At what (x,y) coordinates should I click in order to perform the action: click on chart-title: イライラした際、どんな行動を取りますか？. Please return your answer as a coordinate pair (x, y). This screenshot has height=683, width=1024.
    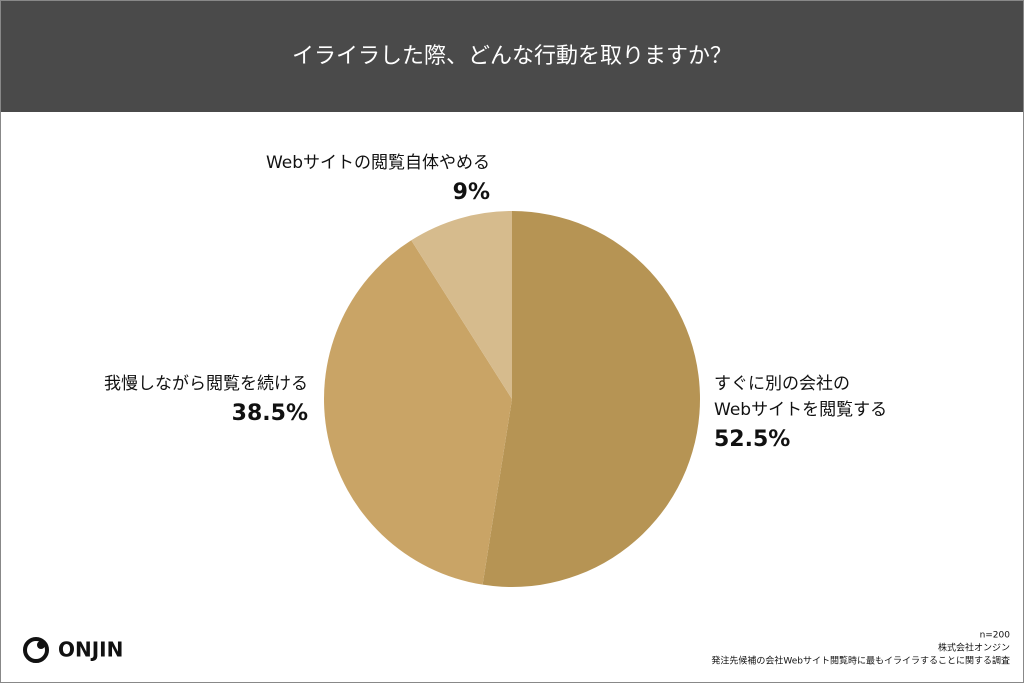
    Looking at the image, I should click on (512, 56).